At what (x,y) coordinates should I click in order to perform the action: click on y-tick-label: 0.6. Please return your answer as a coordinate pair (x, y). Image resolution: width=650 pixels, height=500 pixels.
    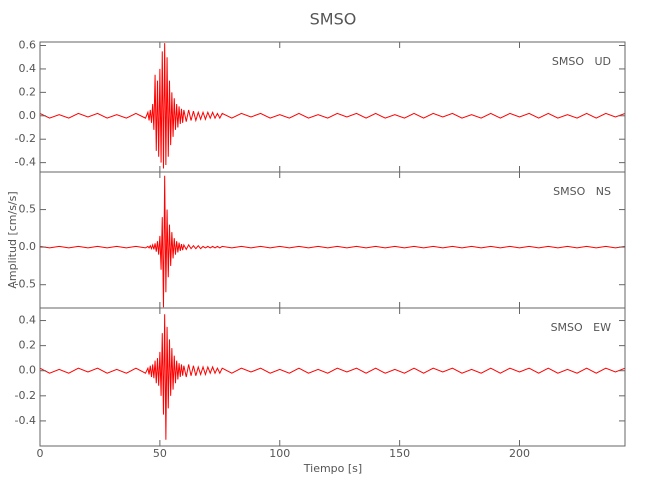
    Looking at the image, I should click on (28, 45).